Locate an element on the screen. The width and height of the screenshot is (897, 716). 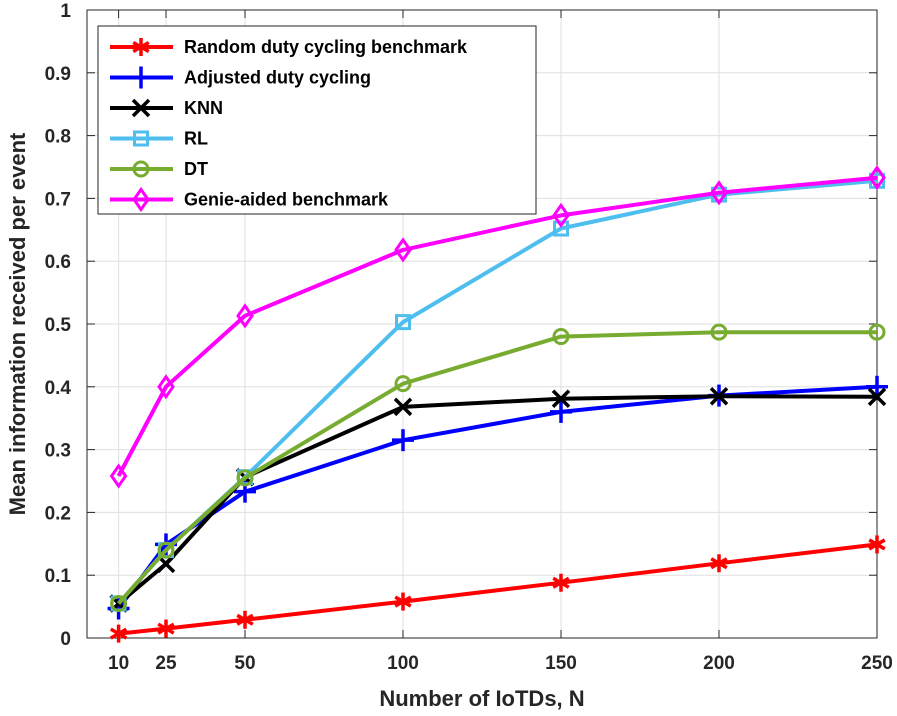
x-axis-label: Number of IoTDs, N is located at coordinates (481, 698).